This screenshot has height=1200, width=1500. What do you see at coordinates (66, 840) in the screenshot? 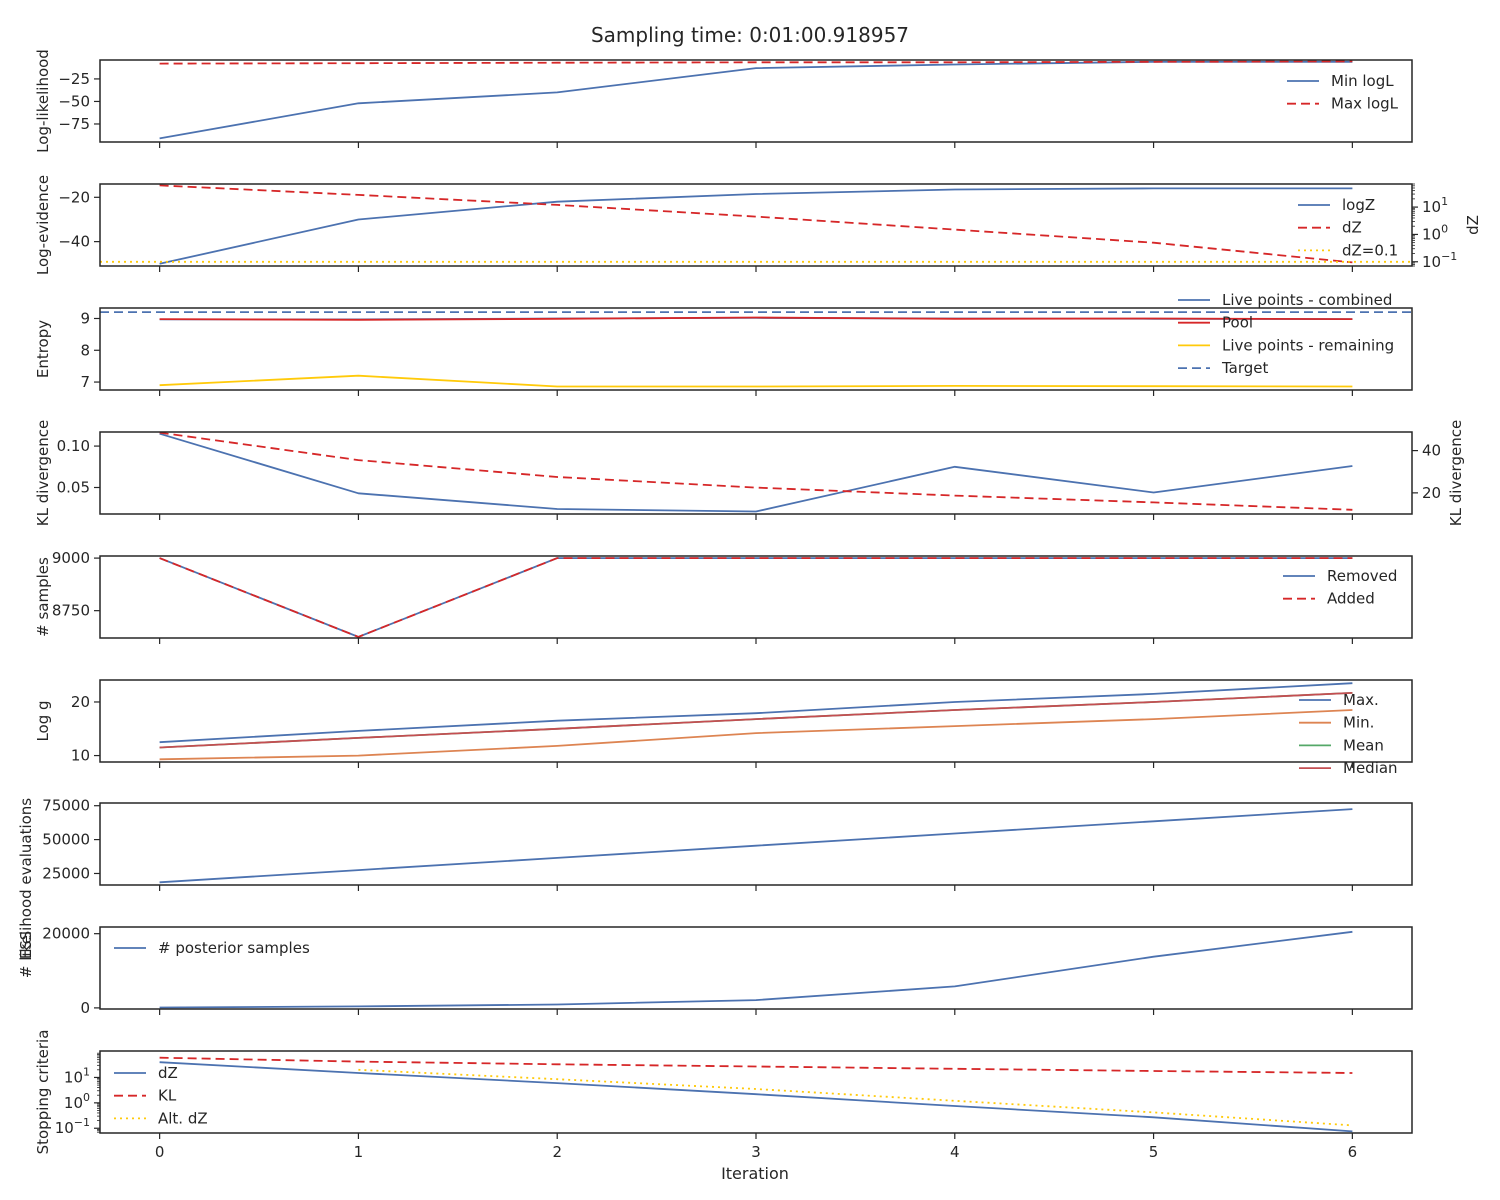
I see `y-tick-label: 50000` at bounding box center [66, 840].